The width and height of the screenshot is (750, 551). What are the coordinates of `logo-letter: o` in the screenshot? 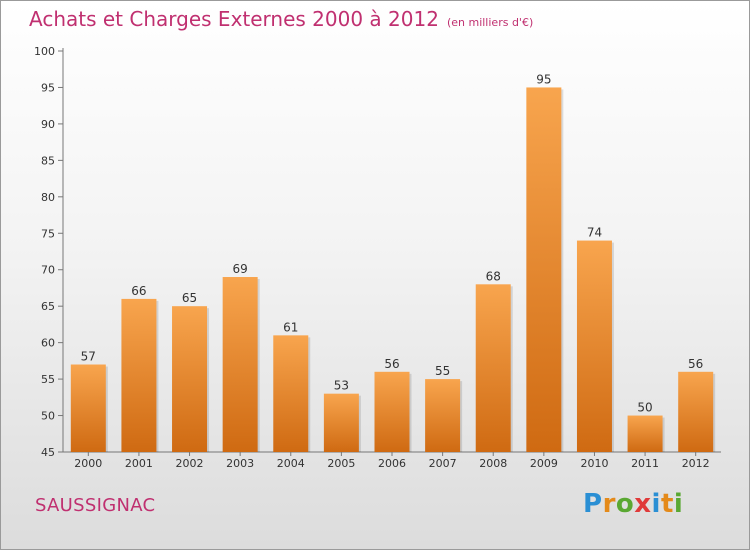 It's located at (625, 504).